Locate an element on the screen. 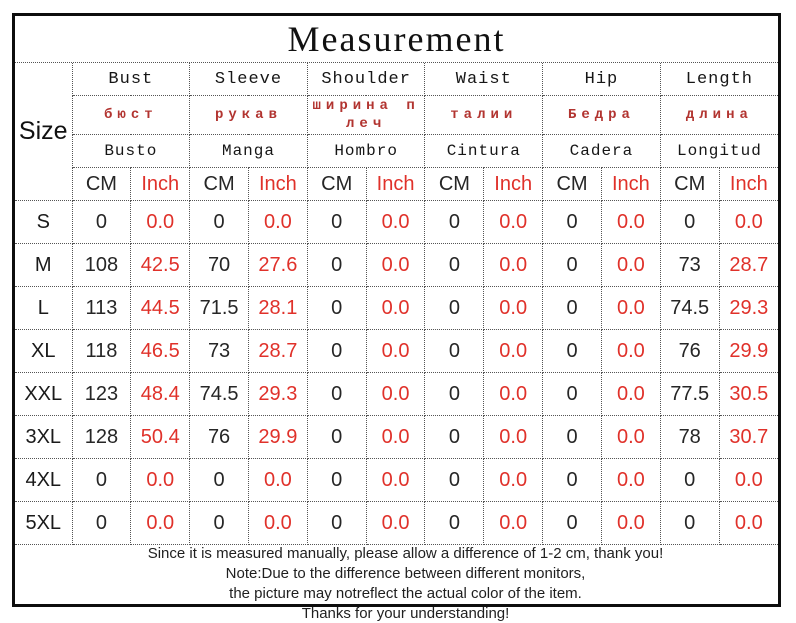 The image size is (796, 623). col-header-waist-ru: талии is located at coordinates (484, 115).